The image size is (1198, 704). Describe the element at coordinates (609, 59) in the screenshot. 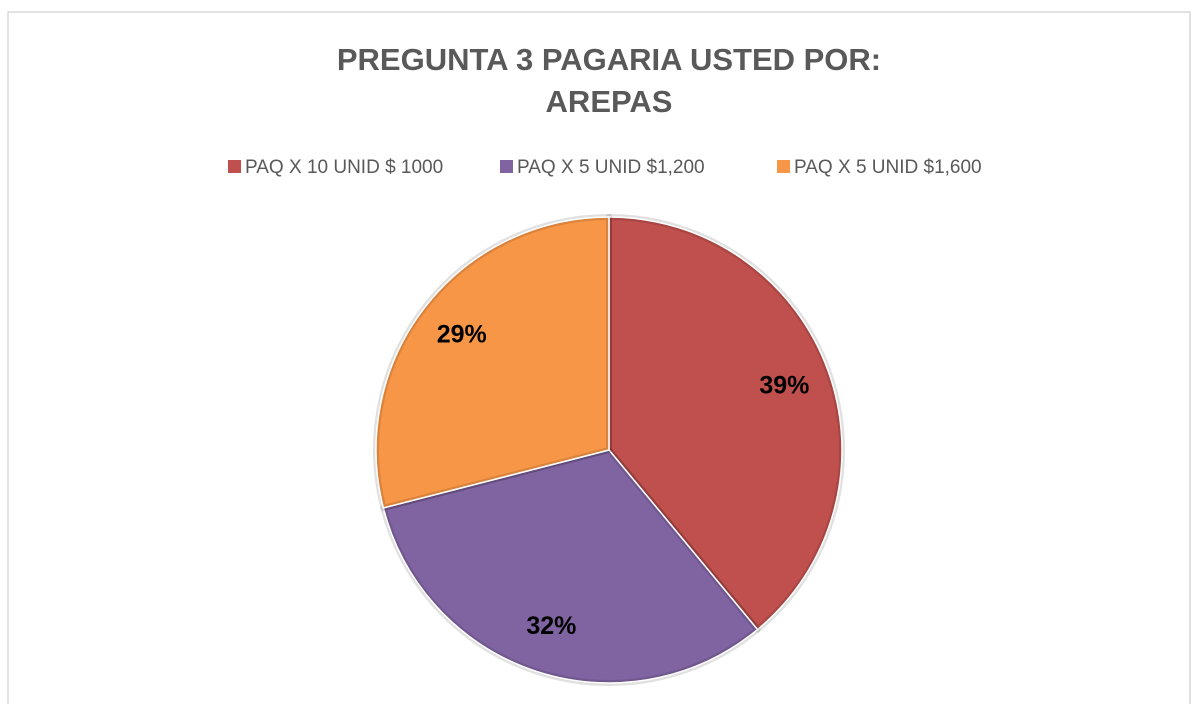

I see `chart-title: PREGUNTA 3 PAGARIA USTED POR:` at that location.